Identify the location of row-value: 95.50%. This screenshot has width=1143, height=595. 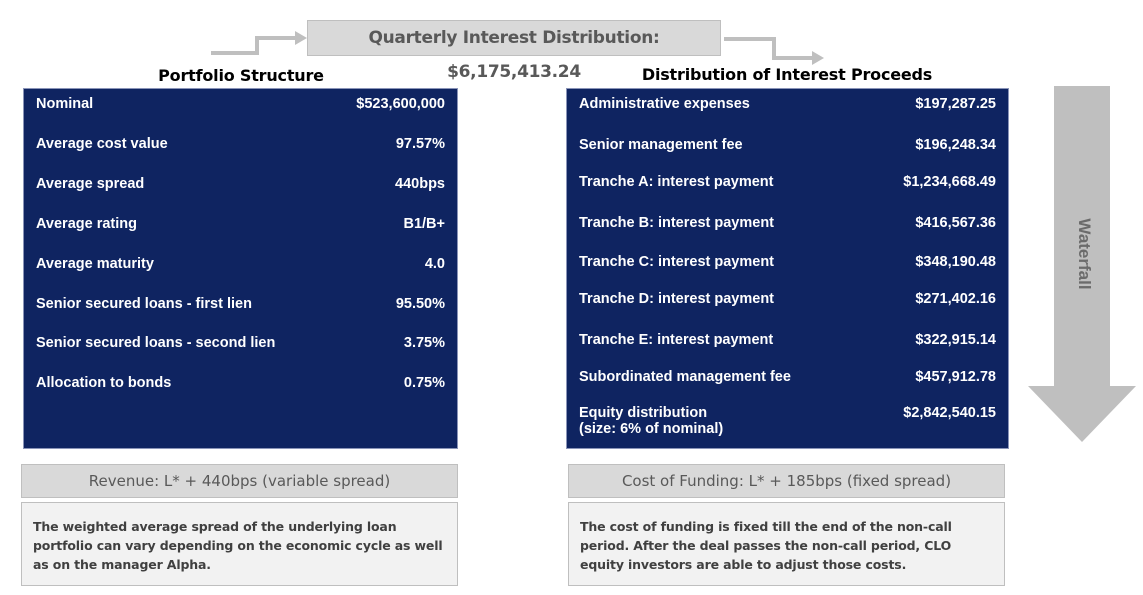
(420, 304).